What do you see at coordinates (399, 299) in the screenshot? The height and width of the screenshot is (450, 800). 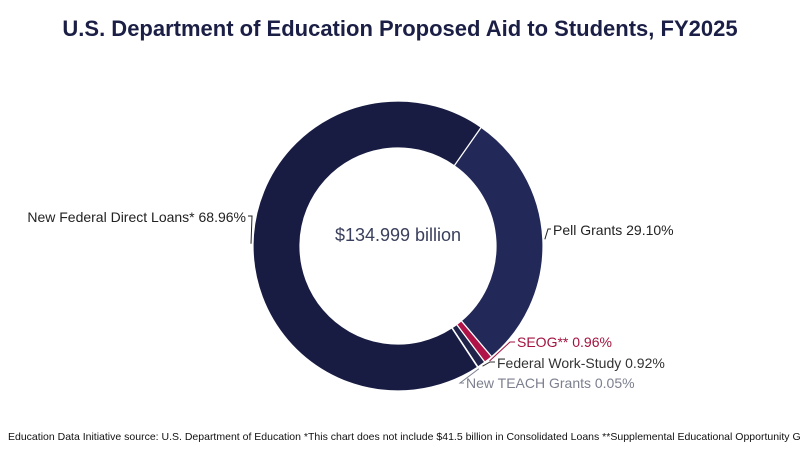 I see `leader-lines-group` at bounding box center [399, 299].